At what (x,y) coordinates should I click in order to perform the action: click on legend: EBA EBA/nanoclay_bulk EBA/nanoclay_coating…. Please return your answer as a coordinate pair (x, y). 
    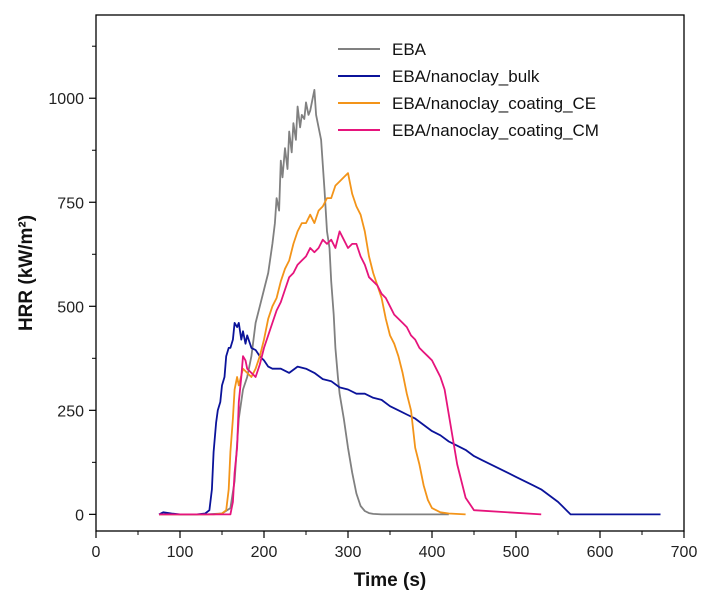
    Looking at the image, I should click on (468, 90).